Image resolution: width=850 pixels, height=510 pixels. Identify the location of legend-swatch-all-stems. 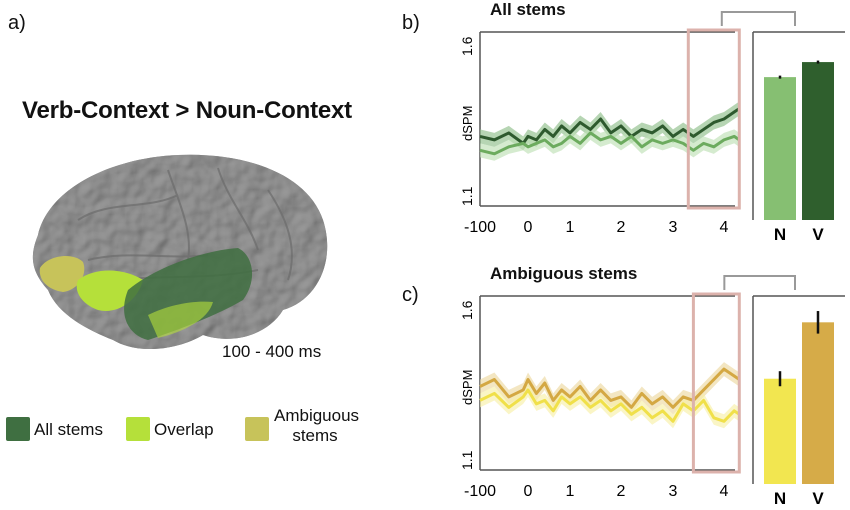
(18, 429).